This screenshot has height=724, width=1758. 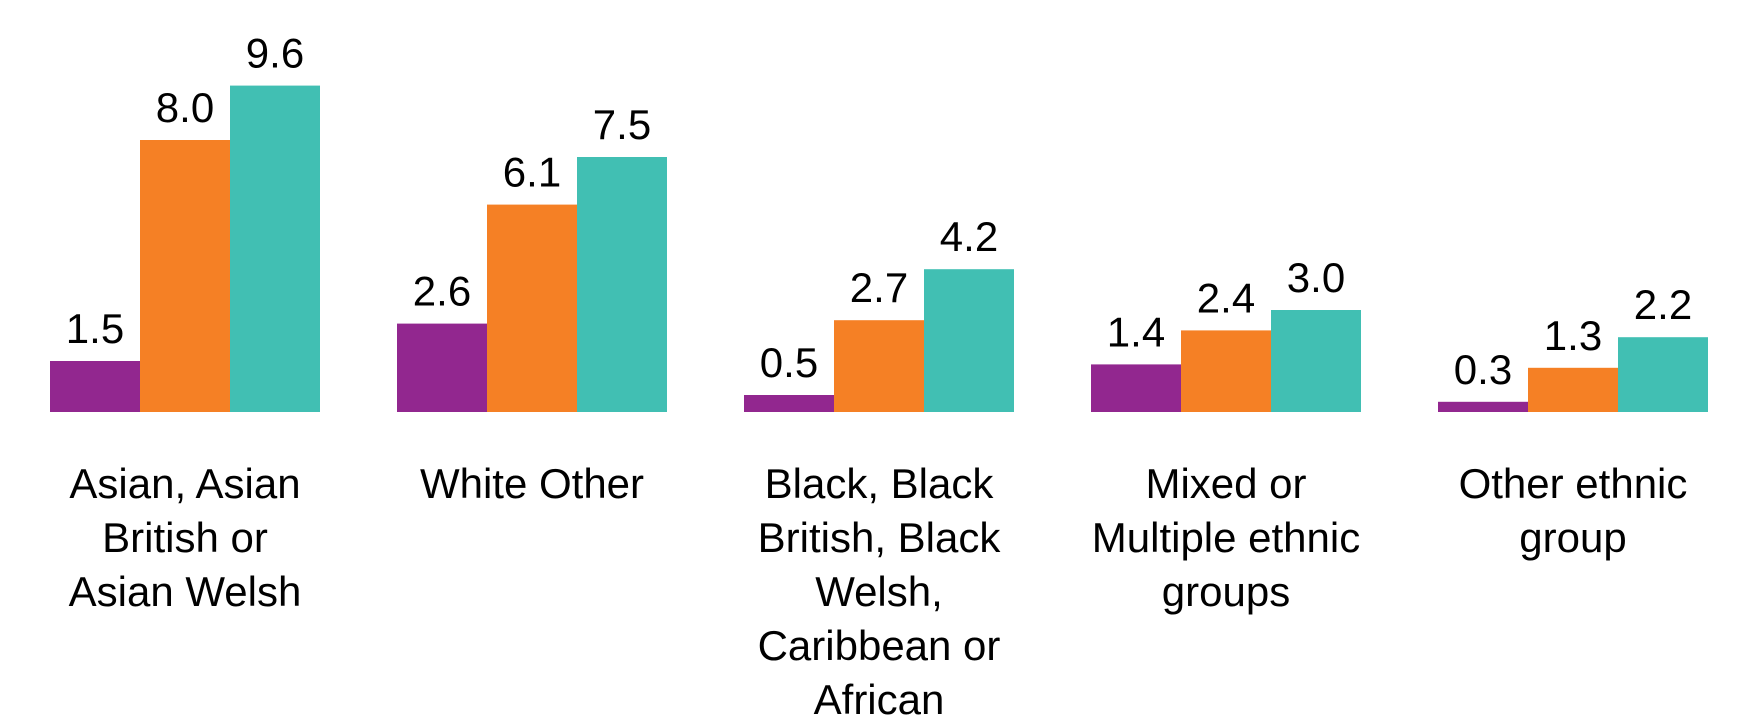 What do you see at coordinates (1572, 537) in the screenshot?
I see `category-label-c4-line1: group` at bounding box center [1572, 537].